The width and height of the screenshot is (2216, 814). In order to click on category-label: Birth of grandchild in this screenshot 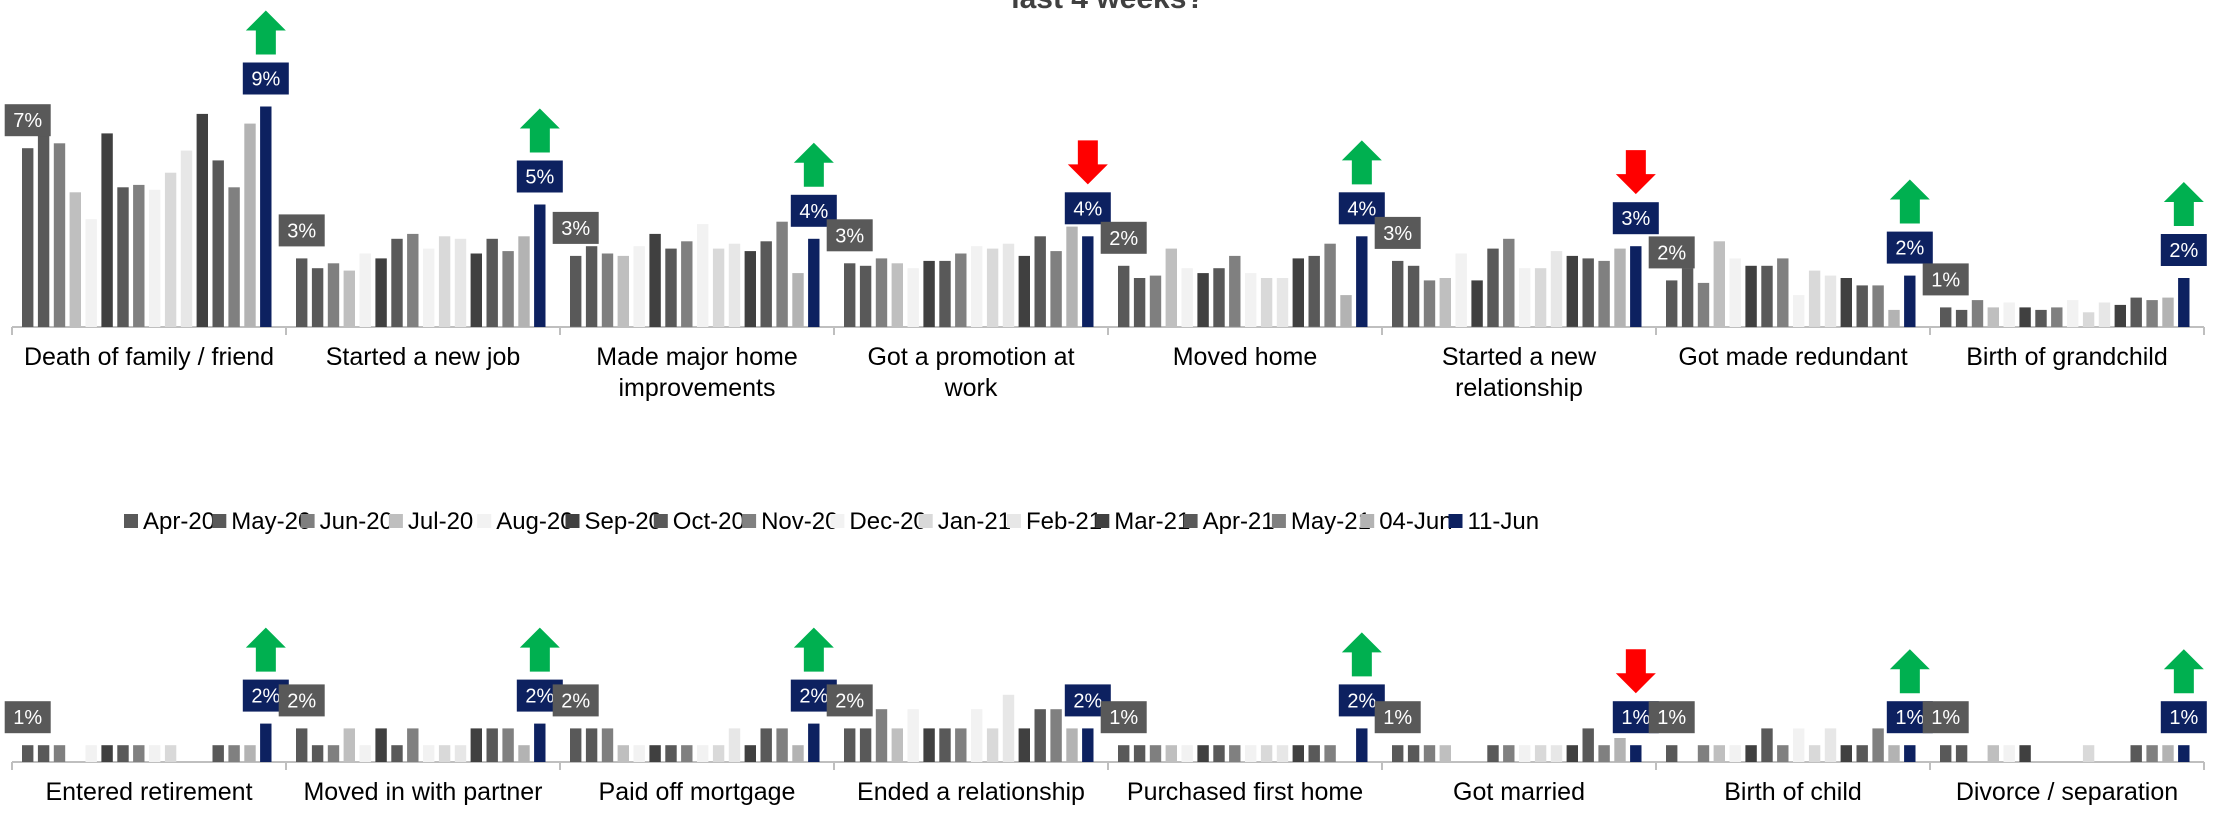, I will do `click(2067, 357)`.